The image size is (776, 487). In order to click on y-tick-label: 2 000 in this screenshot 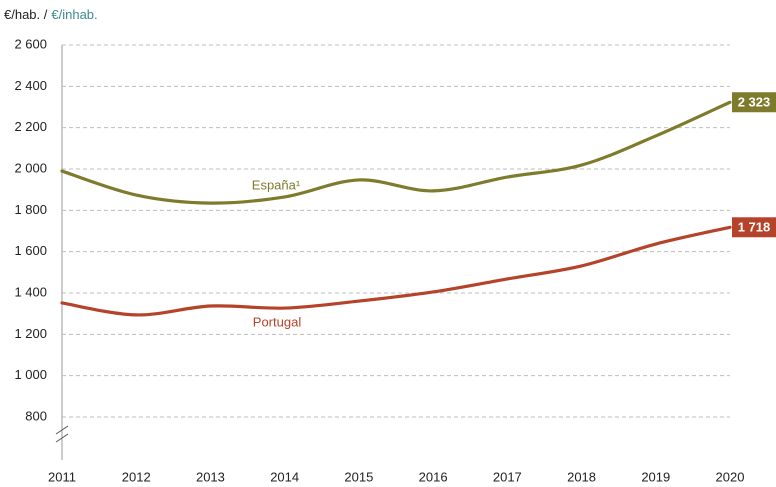, I will do `click(30, 167)`.